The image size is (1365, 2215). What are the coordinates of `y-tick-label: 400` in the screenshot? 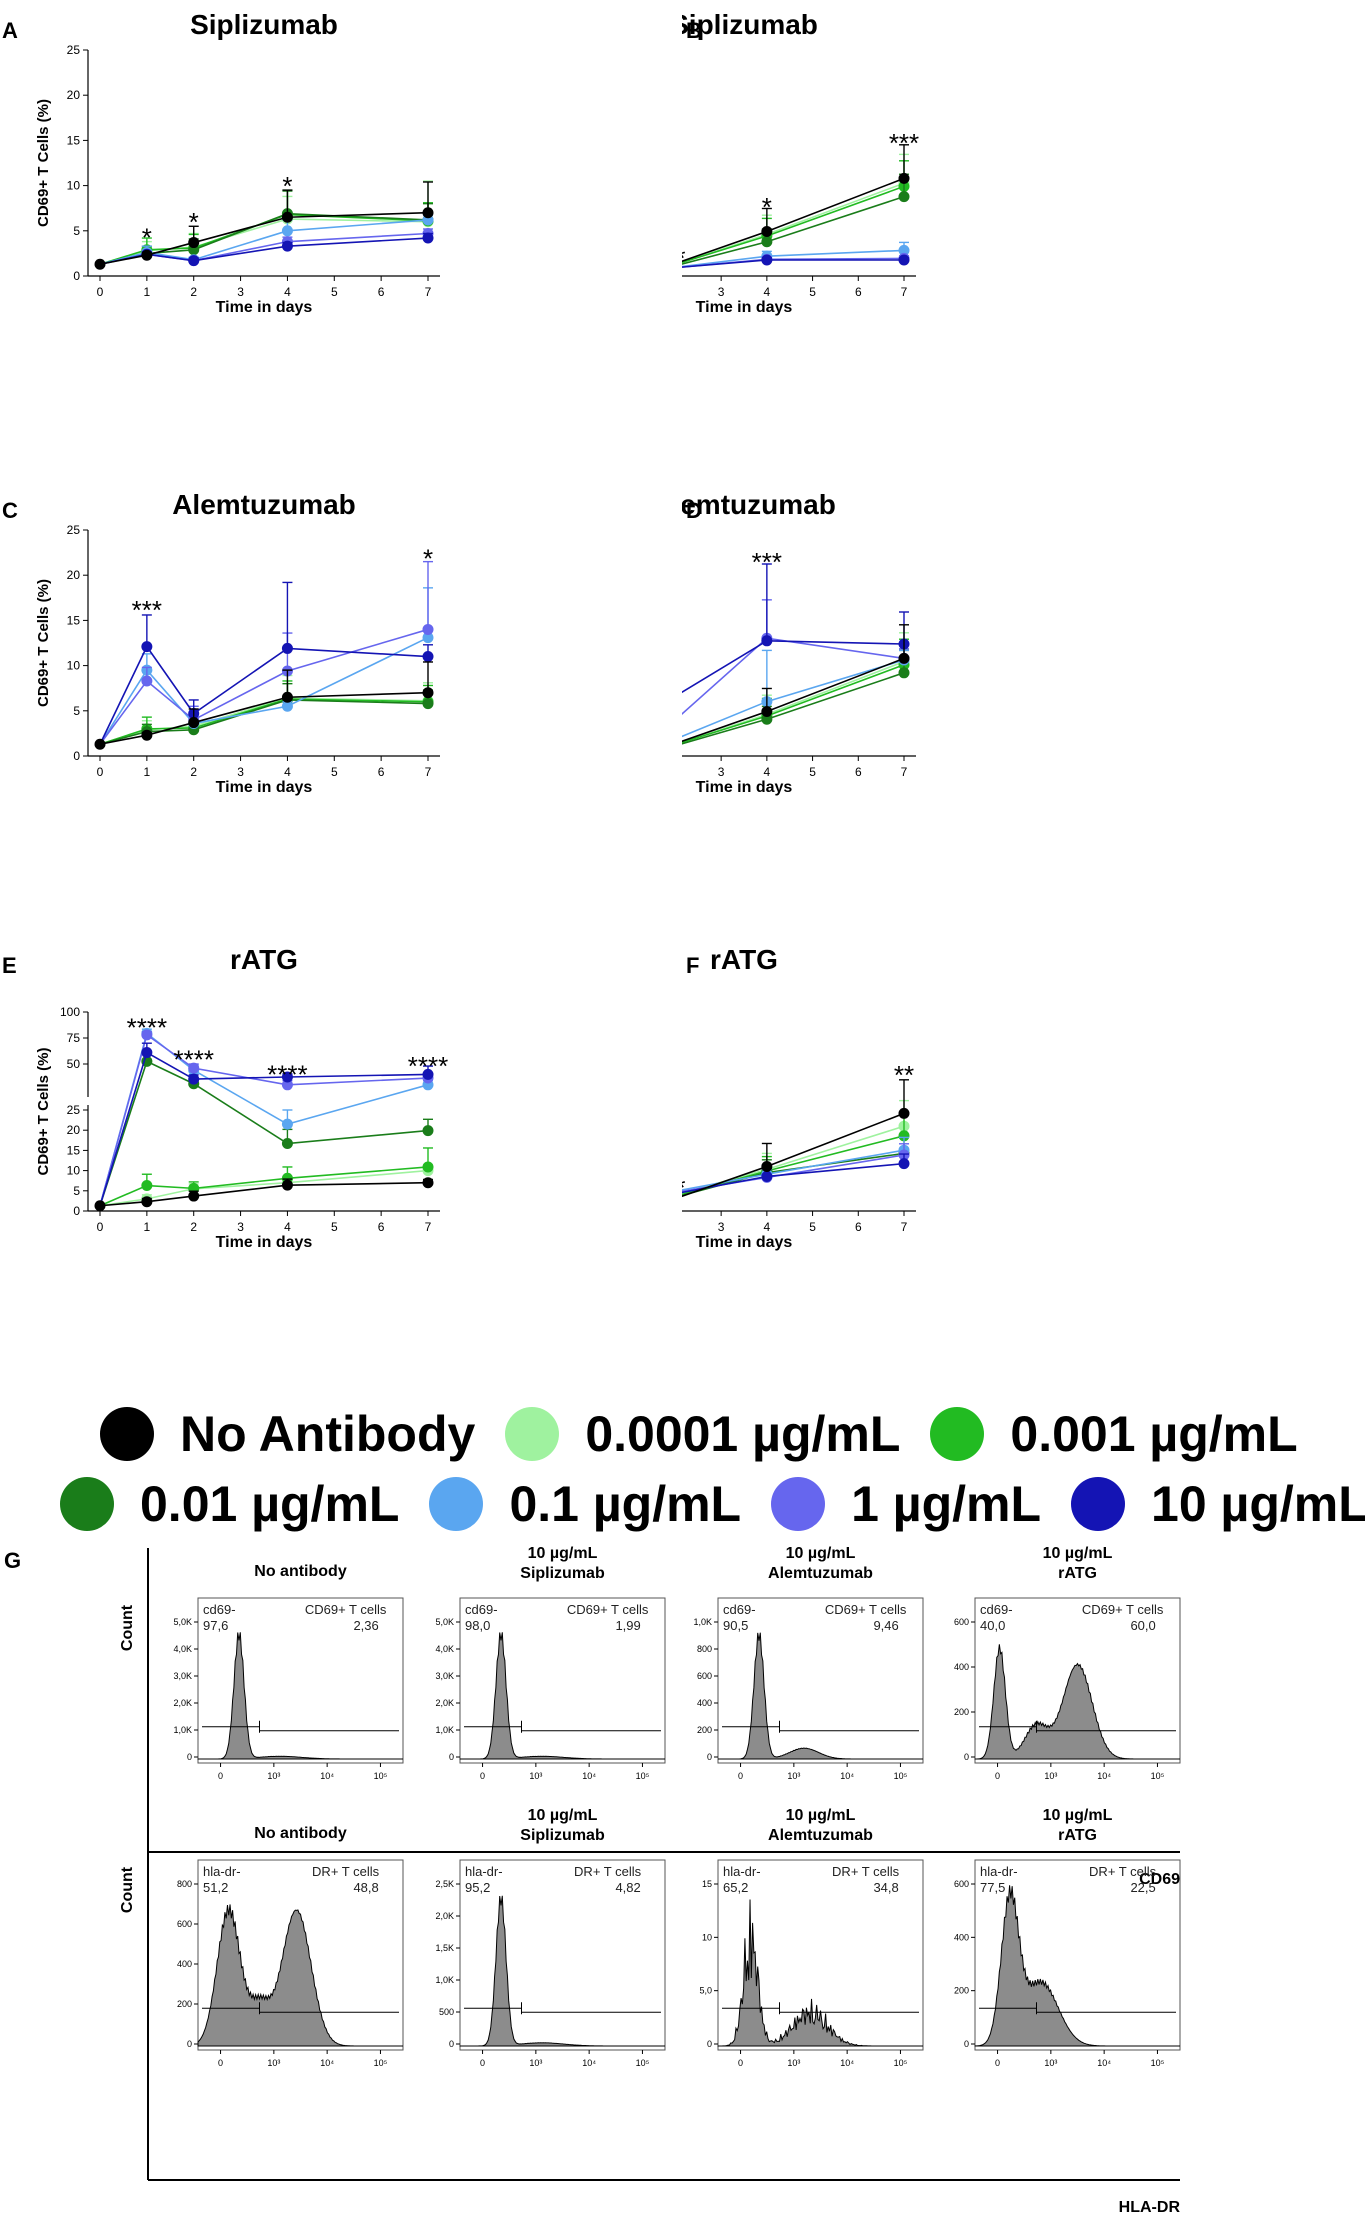 It's located at (961, 1937).